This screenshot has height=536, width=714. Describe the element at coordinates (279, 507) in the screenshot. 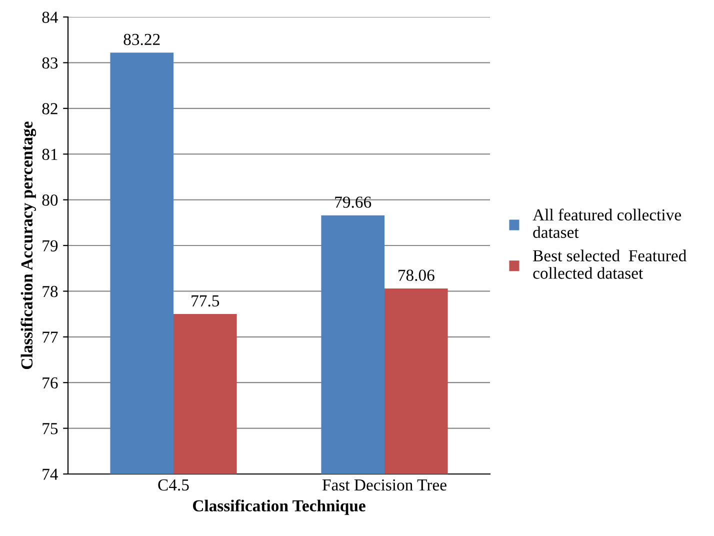

I see `x-axis-title: Classification Technique` at that location.